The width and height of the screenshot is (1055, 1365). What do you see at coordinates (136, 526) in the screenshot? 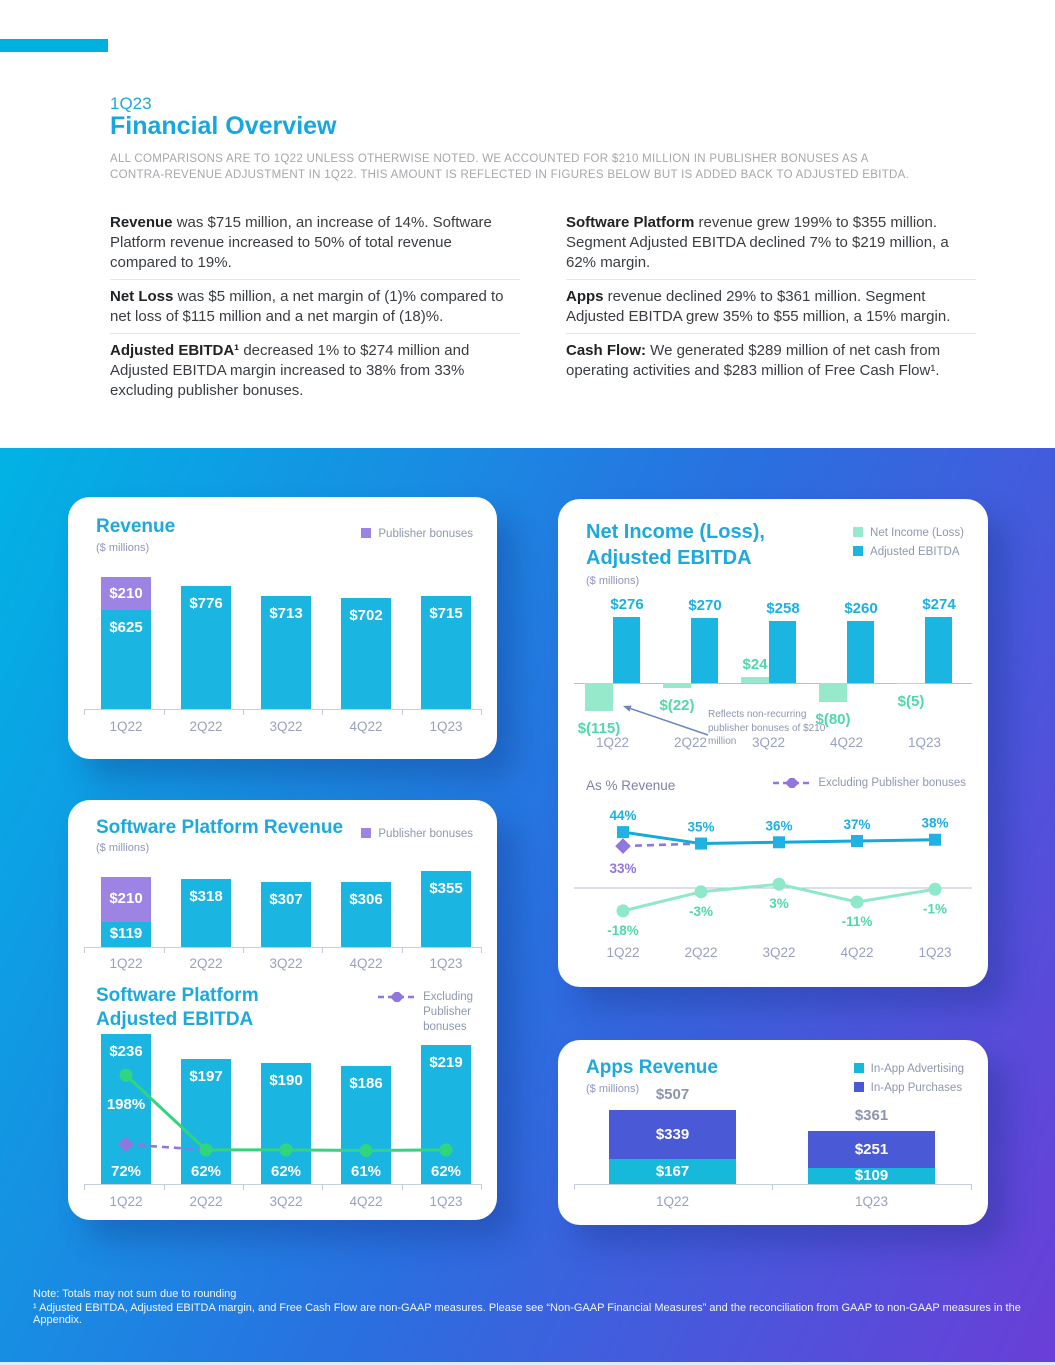
I see `chart-title-revenue: Revenue` at bounding box center [136, 526].